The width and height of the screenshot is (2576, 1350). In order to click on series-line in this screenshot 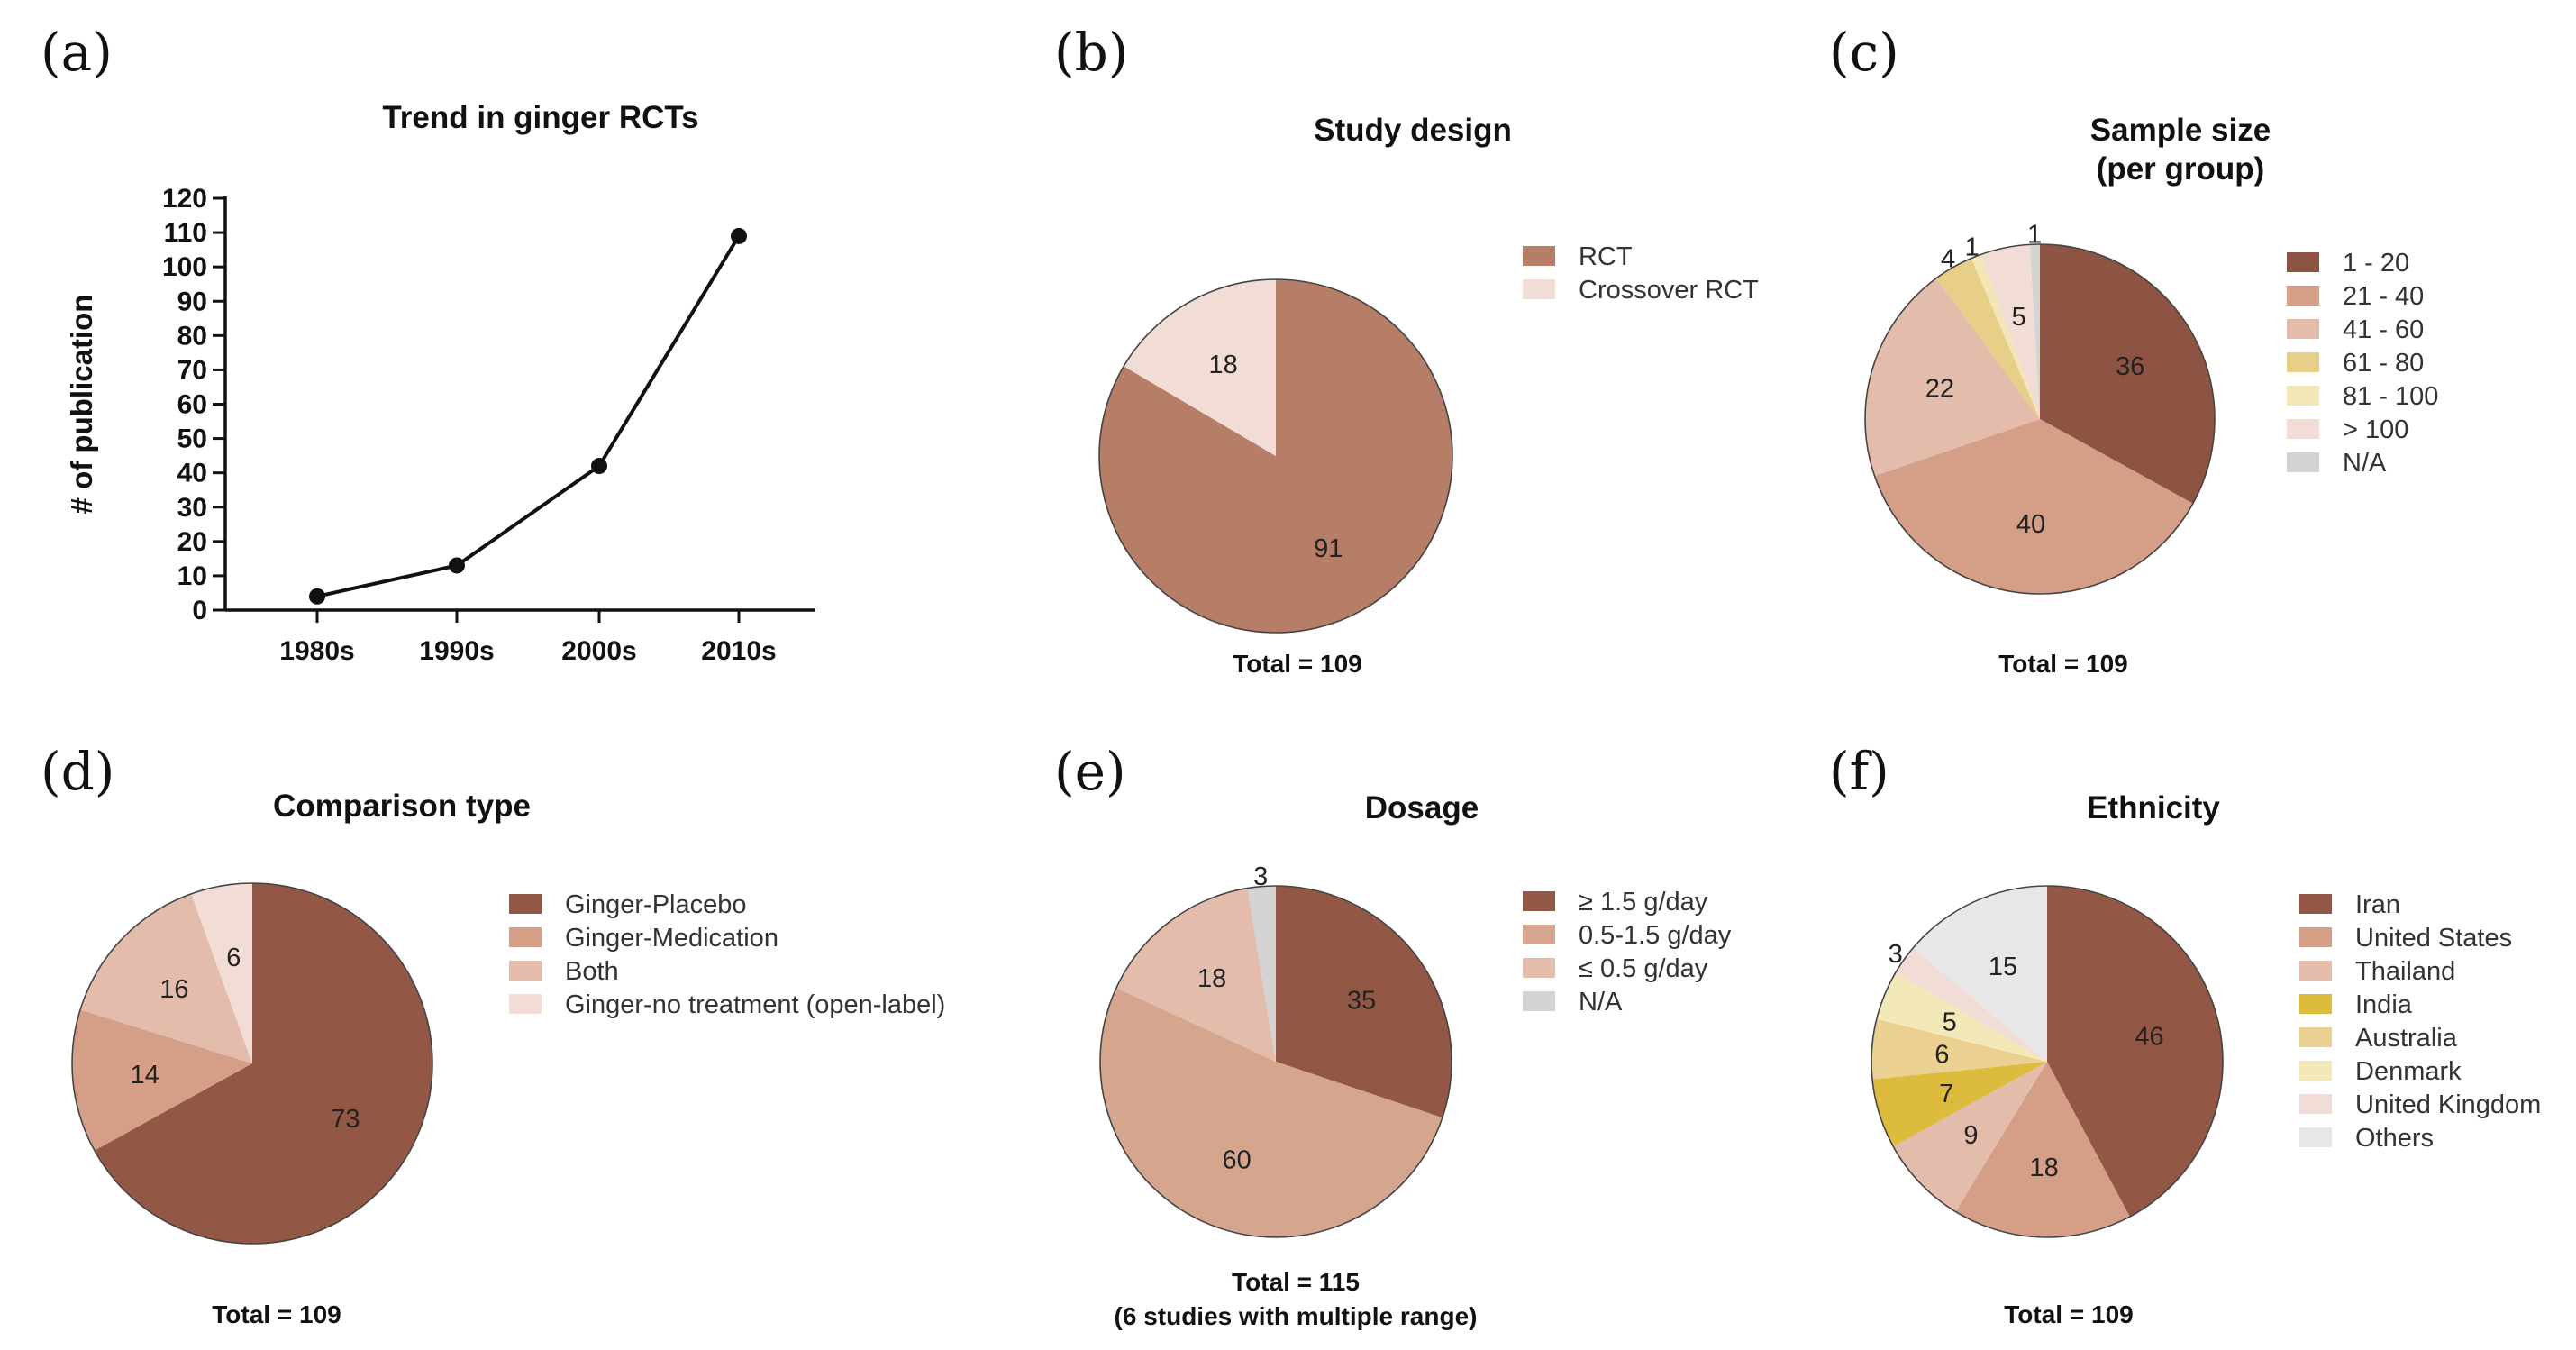, I will do `click(528, 416)`.